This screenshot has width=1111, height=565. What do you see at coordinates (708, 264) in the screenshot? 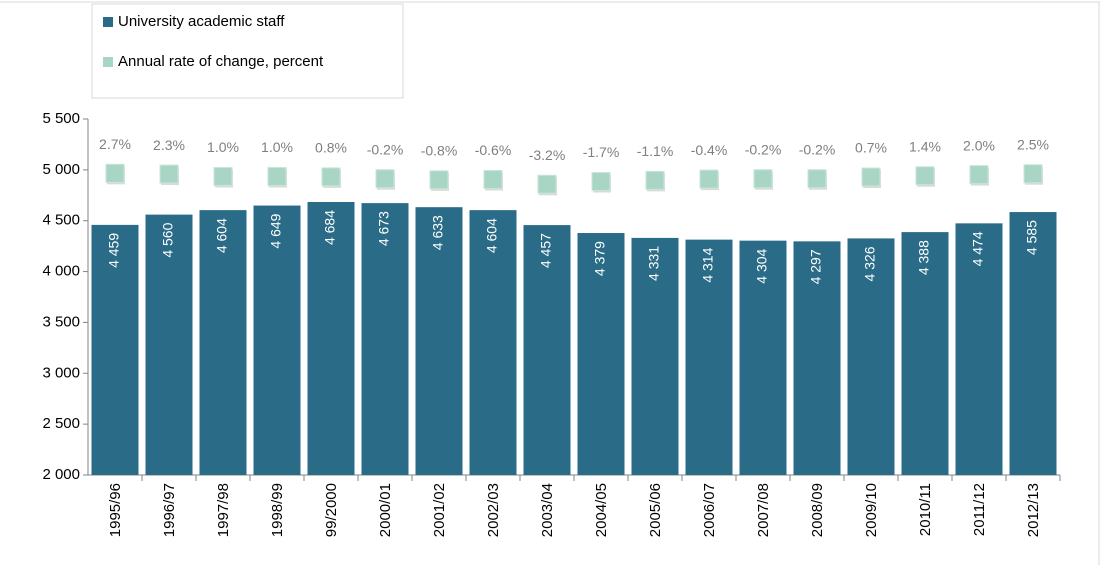
I see `bar-label: 4 314` at bounding box center [708, 264].